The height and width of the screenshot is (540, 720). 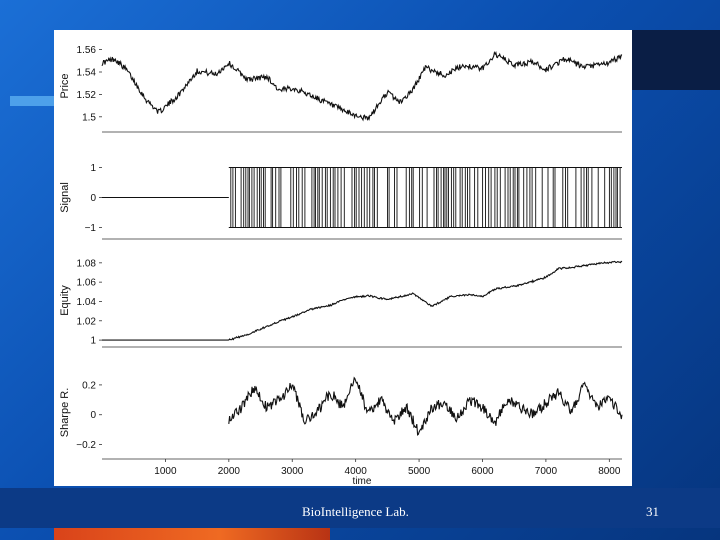 I want to click on x-tick-label: 6000, so click(x=482, y=471).